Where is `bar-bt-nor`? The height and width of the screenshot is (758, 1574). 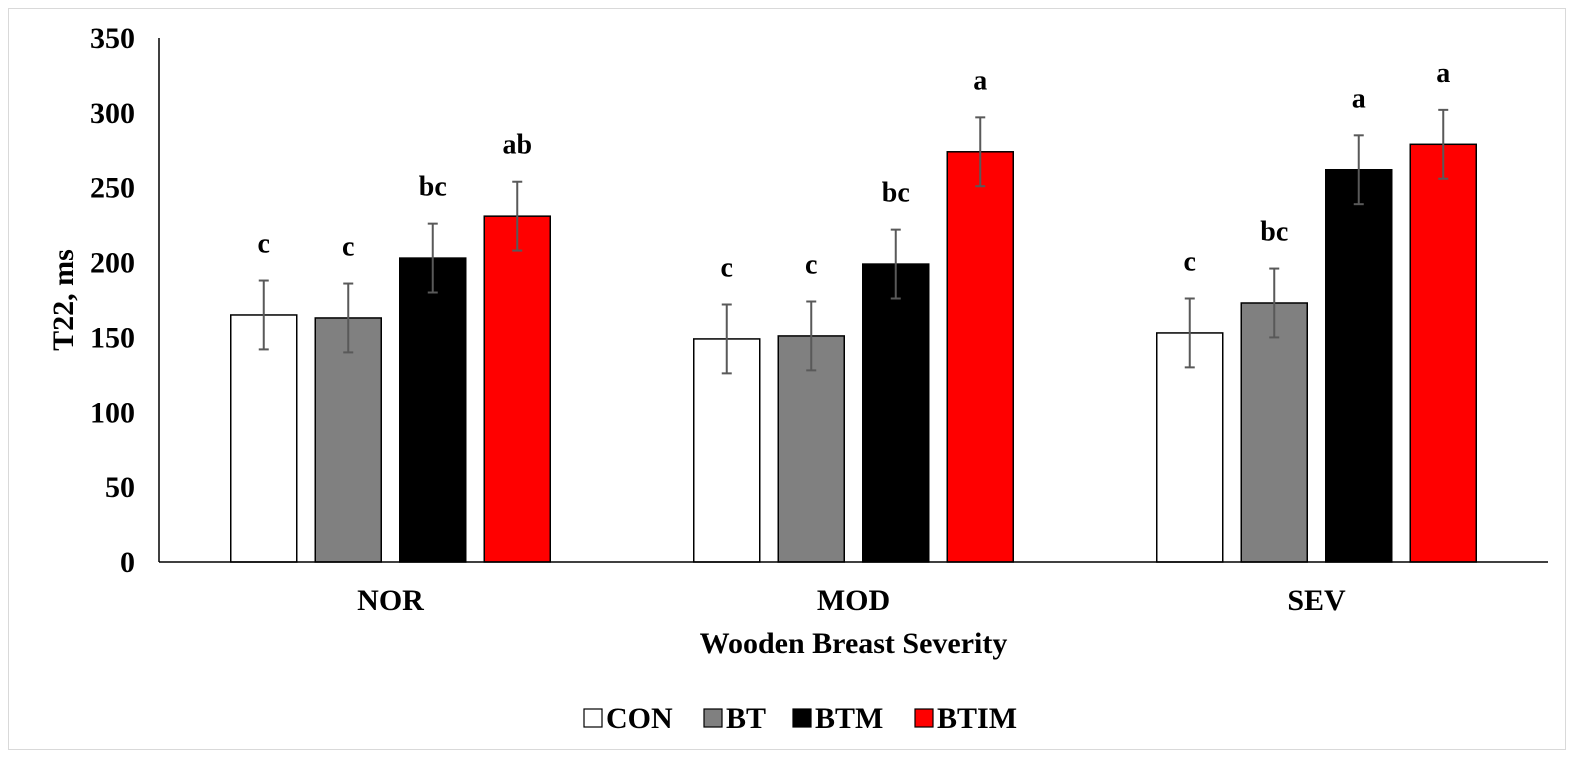
bar-bt-nor is located at coordinates (348, 440).